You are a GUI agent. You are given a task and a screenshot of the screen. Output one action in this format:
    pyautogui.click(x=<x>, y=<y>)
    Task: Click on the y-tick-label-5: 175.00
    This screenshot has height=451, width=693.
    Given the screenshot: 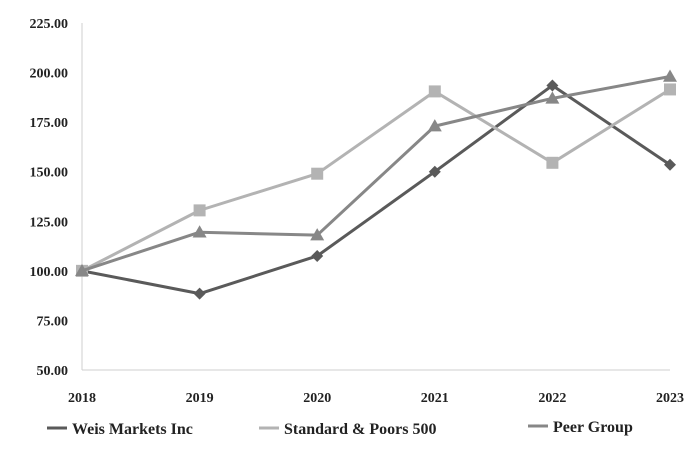 What is the action you would take?
    pyautogui.click(x=49, y=123)
    